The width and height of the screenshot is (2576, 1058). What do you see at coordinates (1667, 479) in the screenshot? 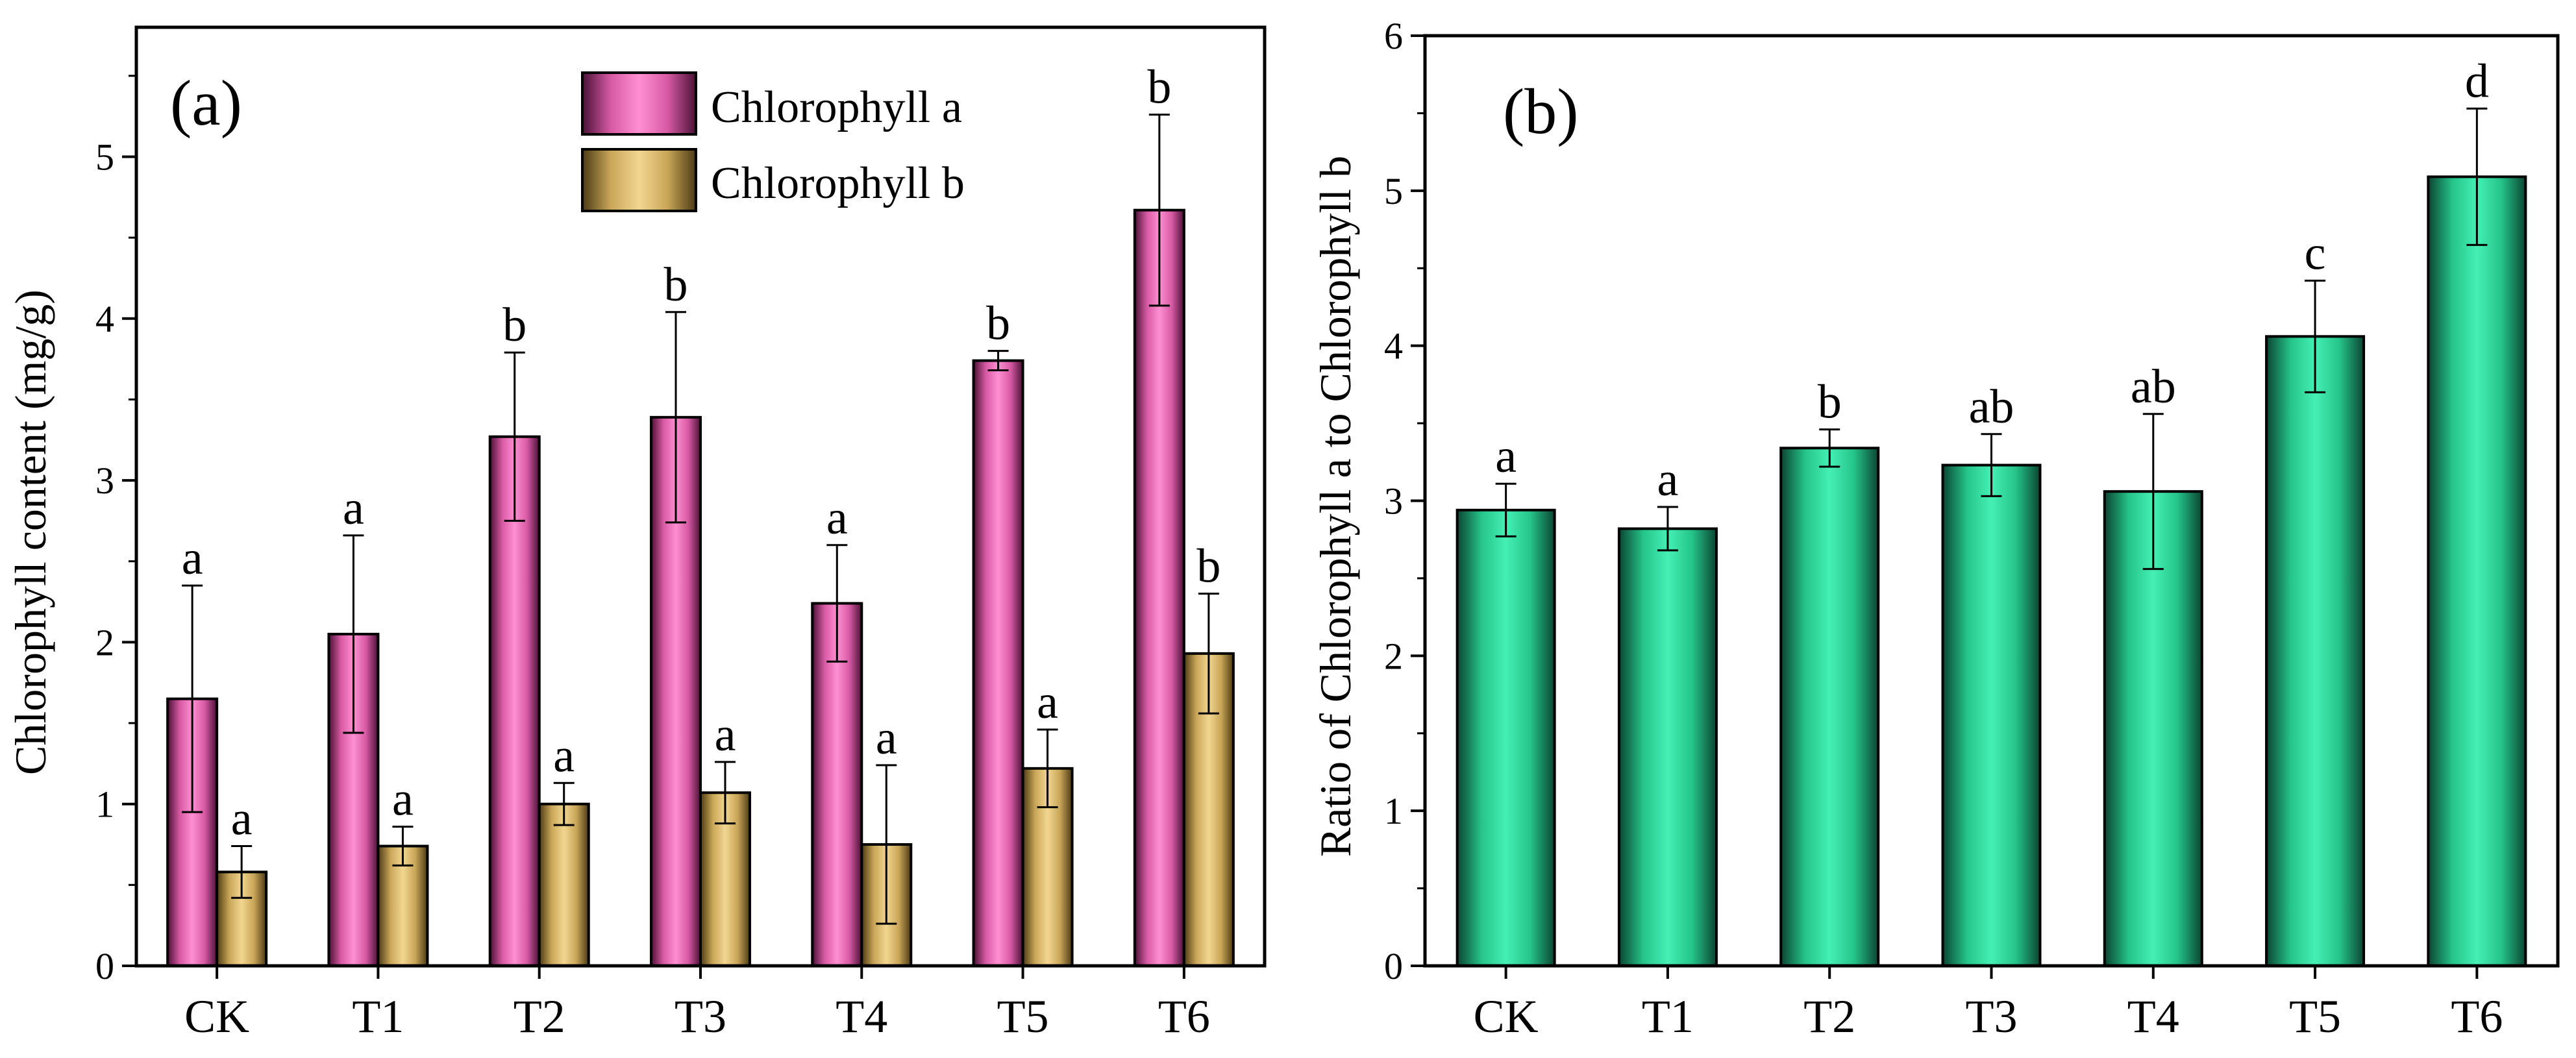
I see `panel-b-sig-letter-t1: a` at bounding box center [1667, 479].